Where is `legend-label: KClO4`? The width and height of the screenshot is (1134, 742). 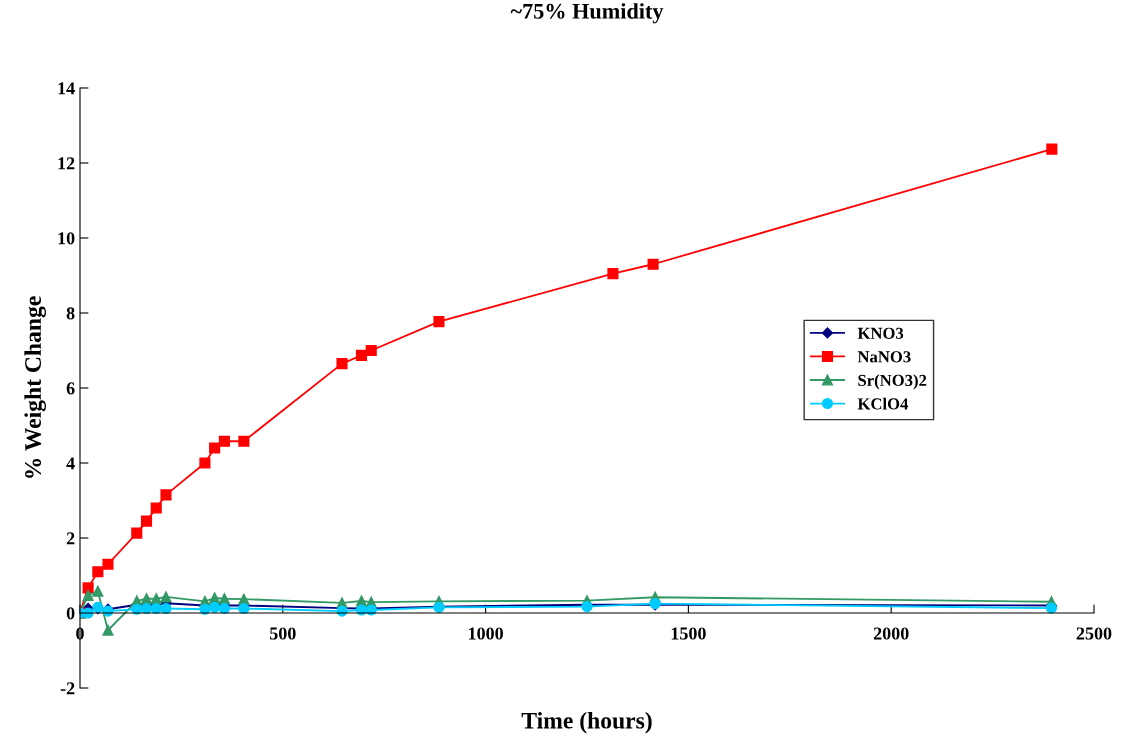 legend-label: KClO4 is located at coordinates (883, 403).